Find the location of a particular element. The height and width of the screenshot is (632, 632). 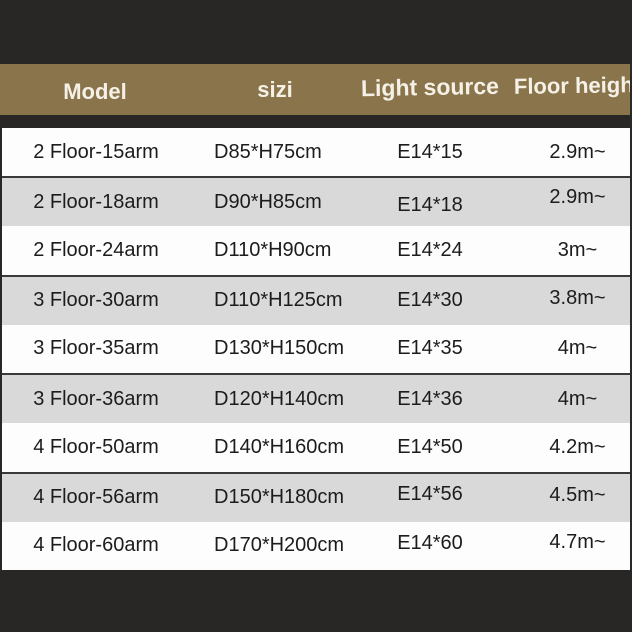

cell-model: 3 Floor-36arm is located at coordinates (96, 398).